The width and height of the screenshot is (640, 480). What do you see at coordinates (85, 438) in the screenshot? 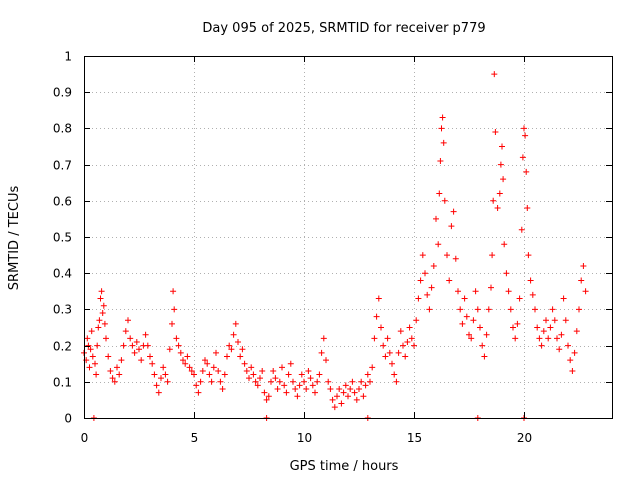
I see `x-tick-label: 0` at bounding box center [85, 438].